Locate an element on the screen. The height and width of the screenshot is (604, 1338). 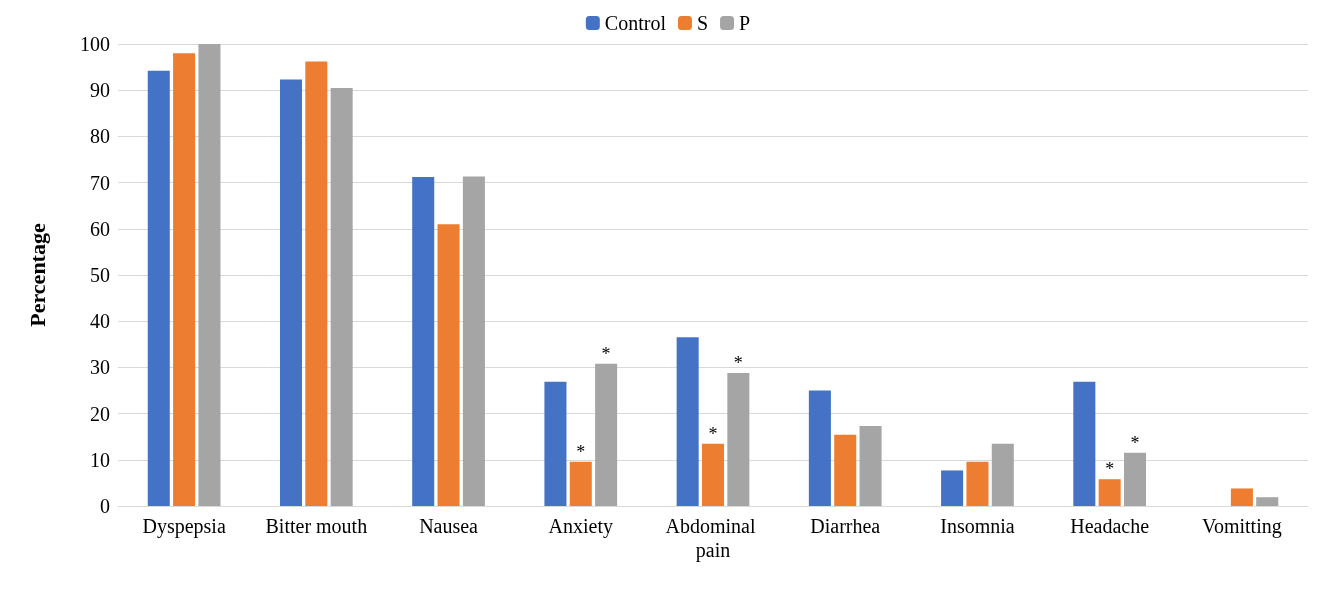
y-tick-label: 40 is located at coordinates (100, 321).